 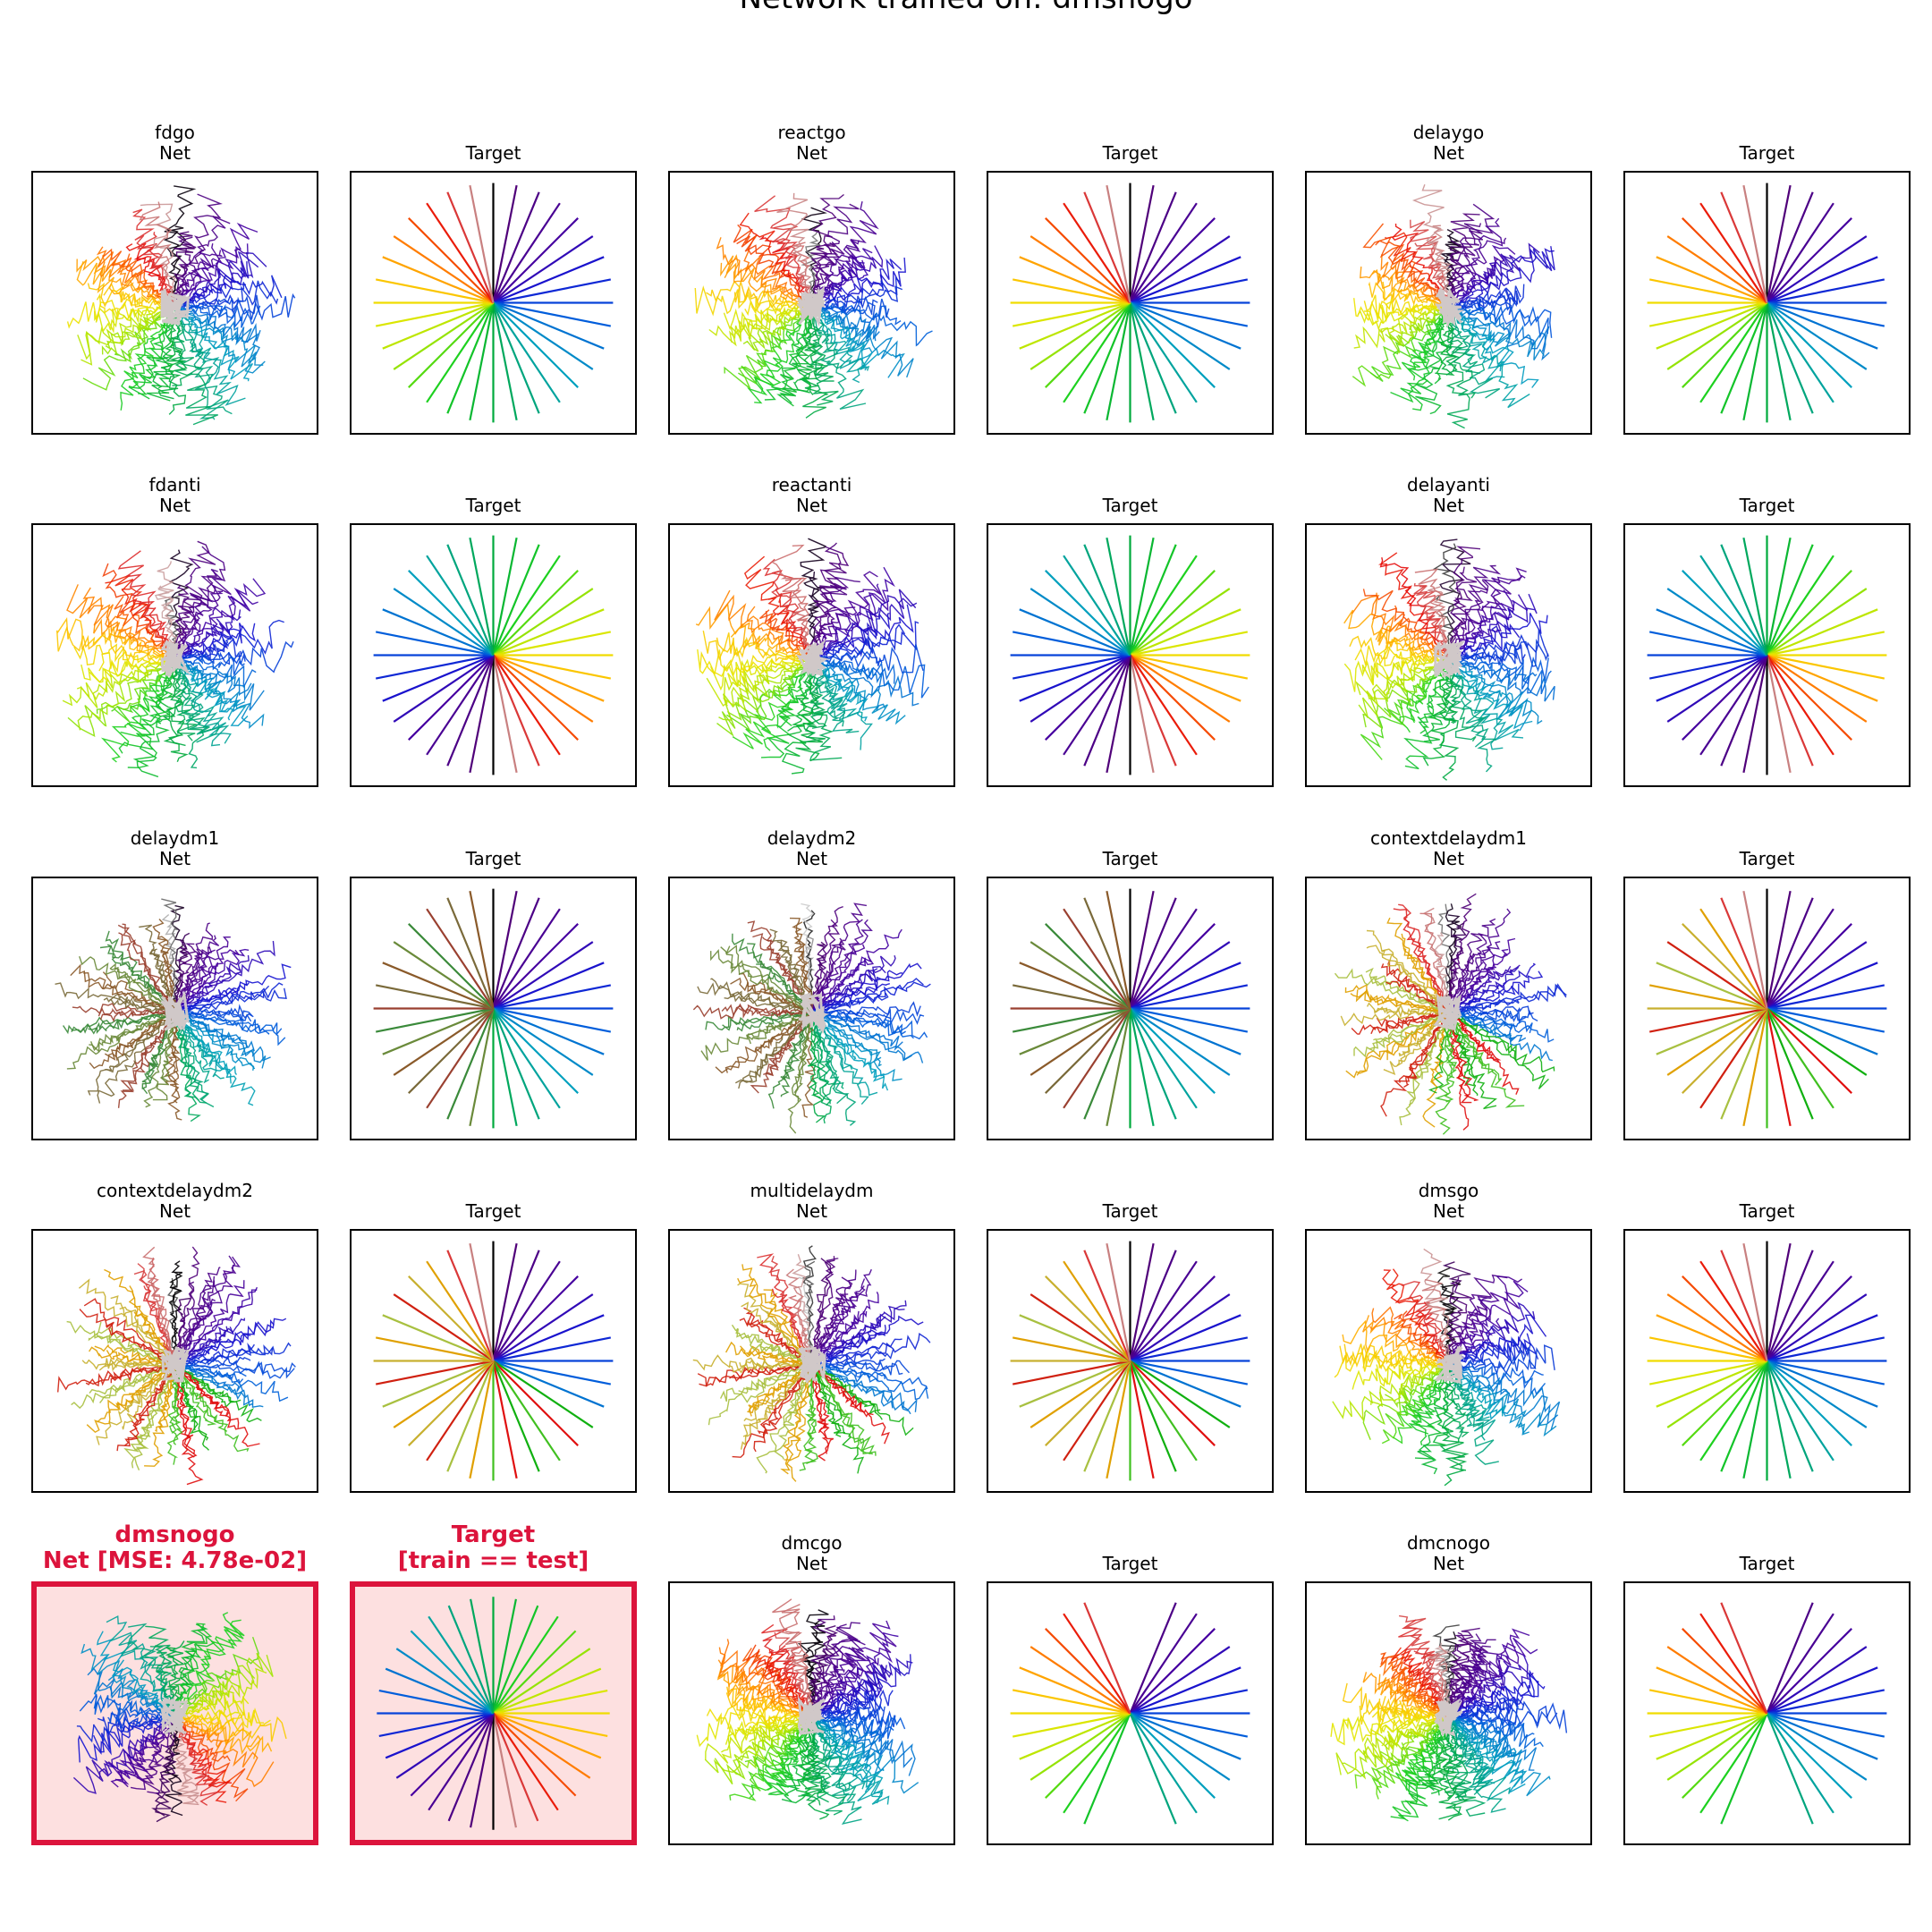 What do you see at coordinates (1130, 153) in the screenshot?
I see `target-panel-title: Target` at bounding box center [1130, 153].